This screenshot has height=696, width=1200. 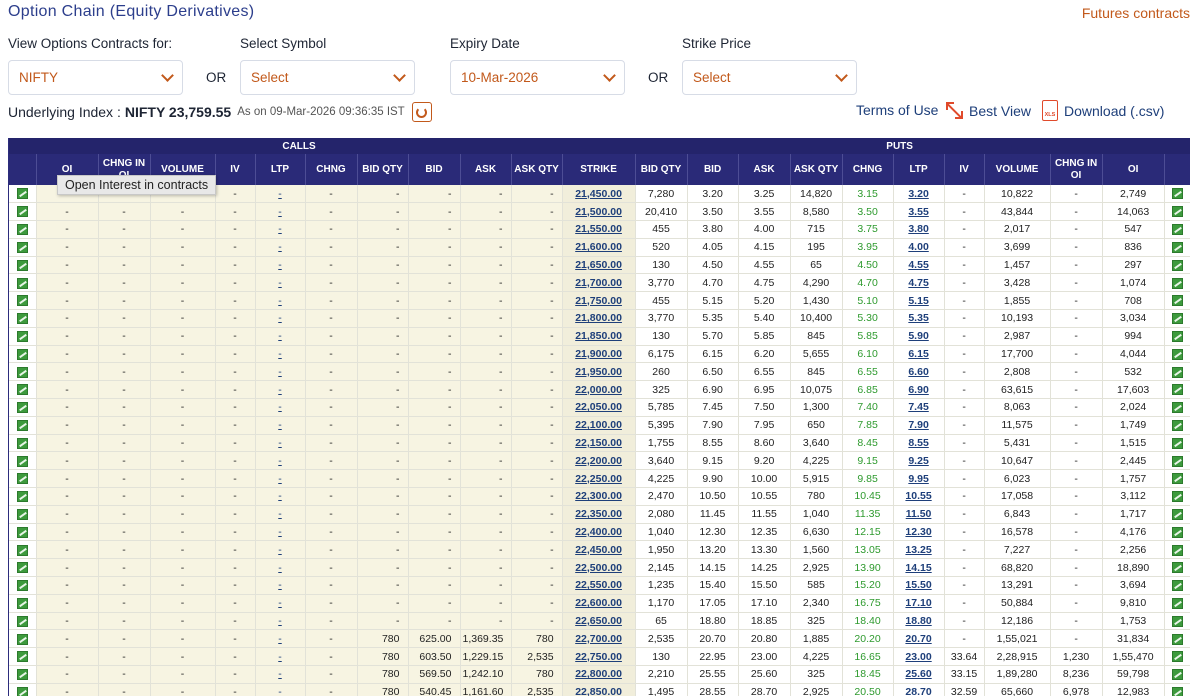 I want to click on puts-cell: 12.30, so click(x=919, y=532).